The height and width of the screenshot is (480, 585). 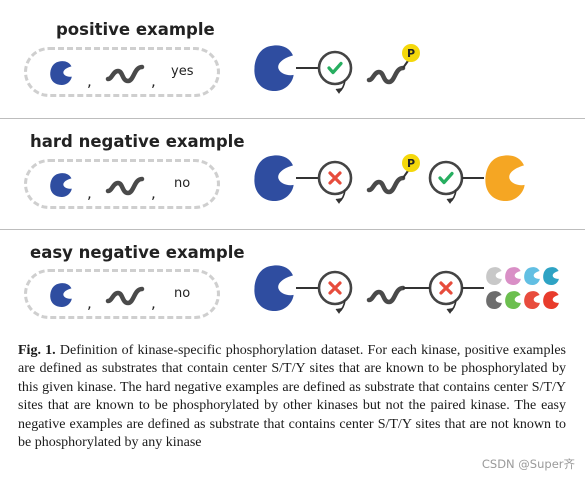 I want to click on pair-pill-easy-negative, so click(x=122, y=294).